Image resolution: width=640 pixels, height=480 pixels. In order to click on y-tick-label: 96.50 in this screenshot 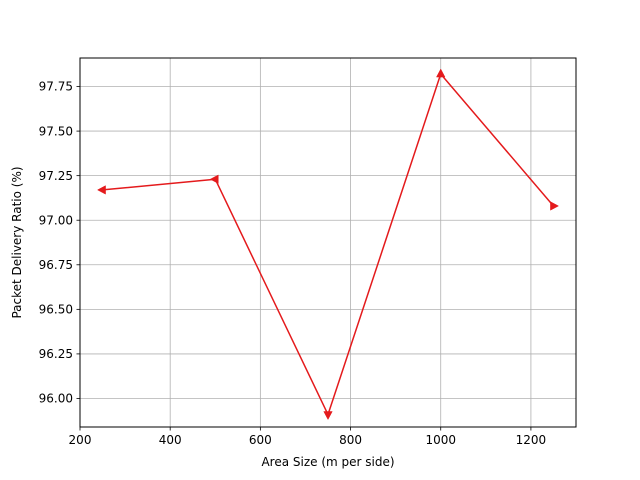, I will do `click(56, 310)`.